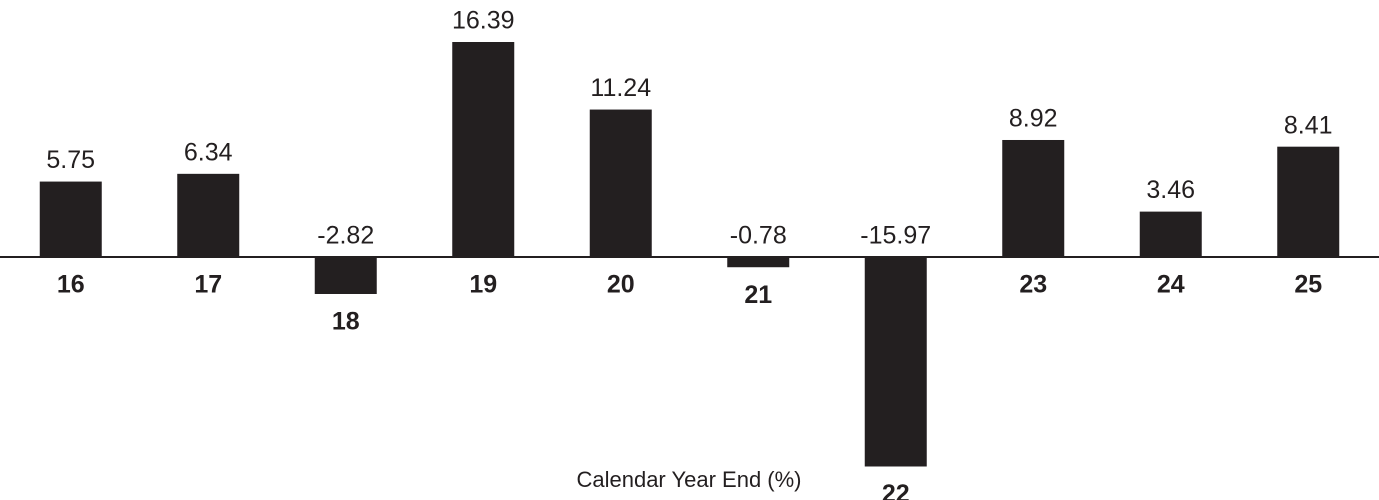 The height and width of the screenshot is (500, 1379). What do you see at coordinates (1033, 285) in the screenshot?
I see `category-label: 23` at bounding box center [1033, 285].